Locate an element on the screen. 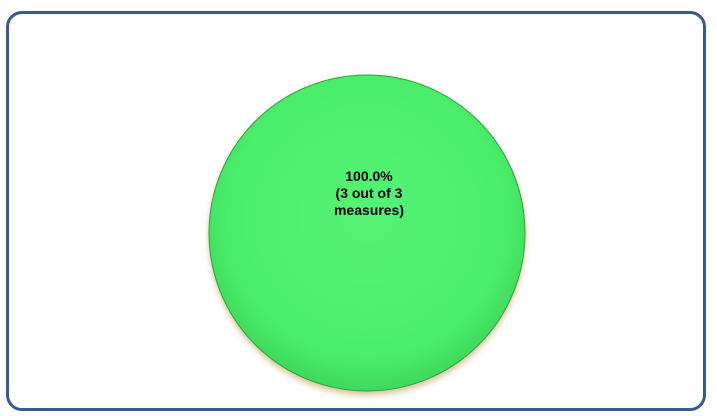 Image resolution: width=717 pixels, height=416 pixels. pie-slice-label-line: 100.0% is located at coordinates (369, 176).